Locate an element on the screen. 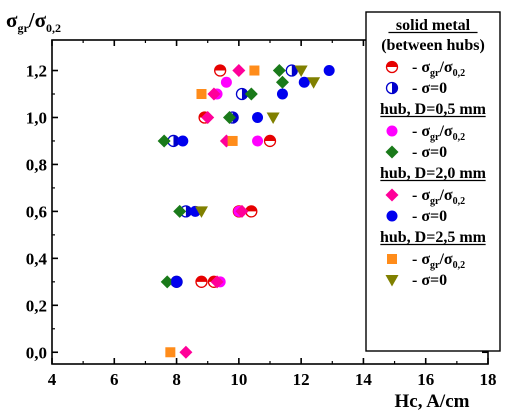  legend-group-title: hub, D=2,0 mm is located at coordinates (433, 173).